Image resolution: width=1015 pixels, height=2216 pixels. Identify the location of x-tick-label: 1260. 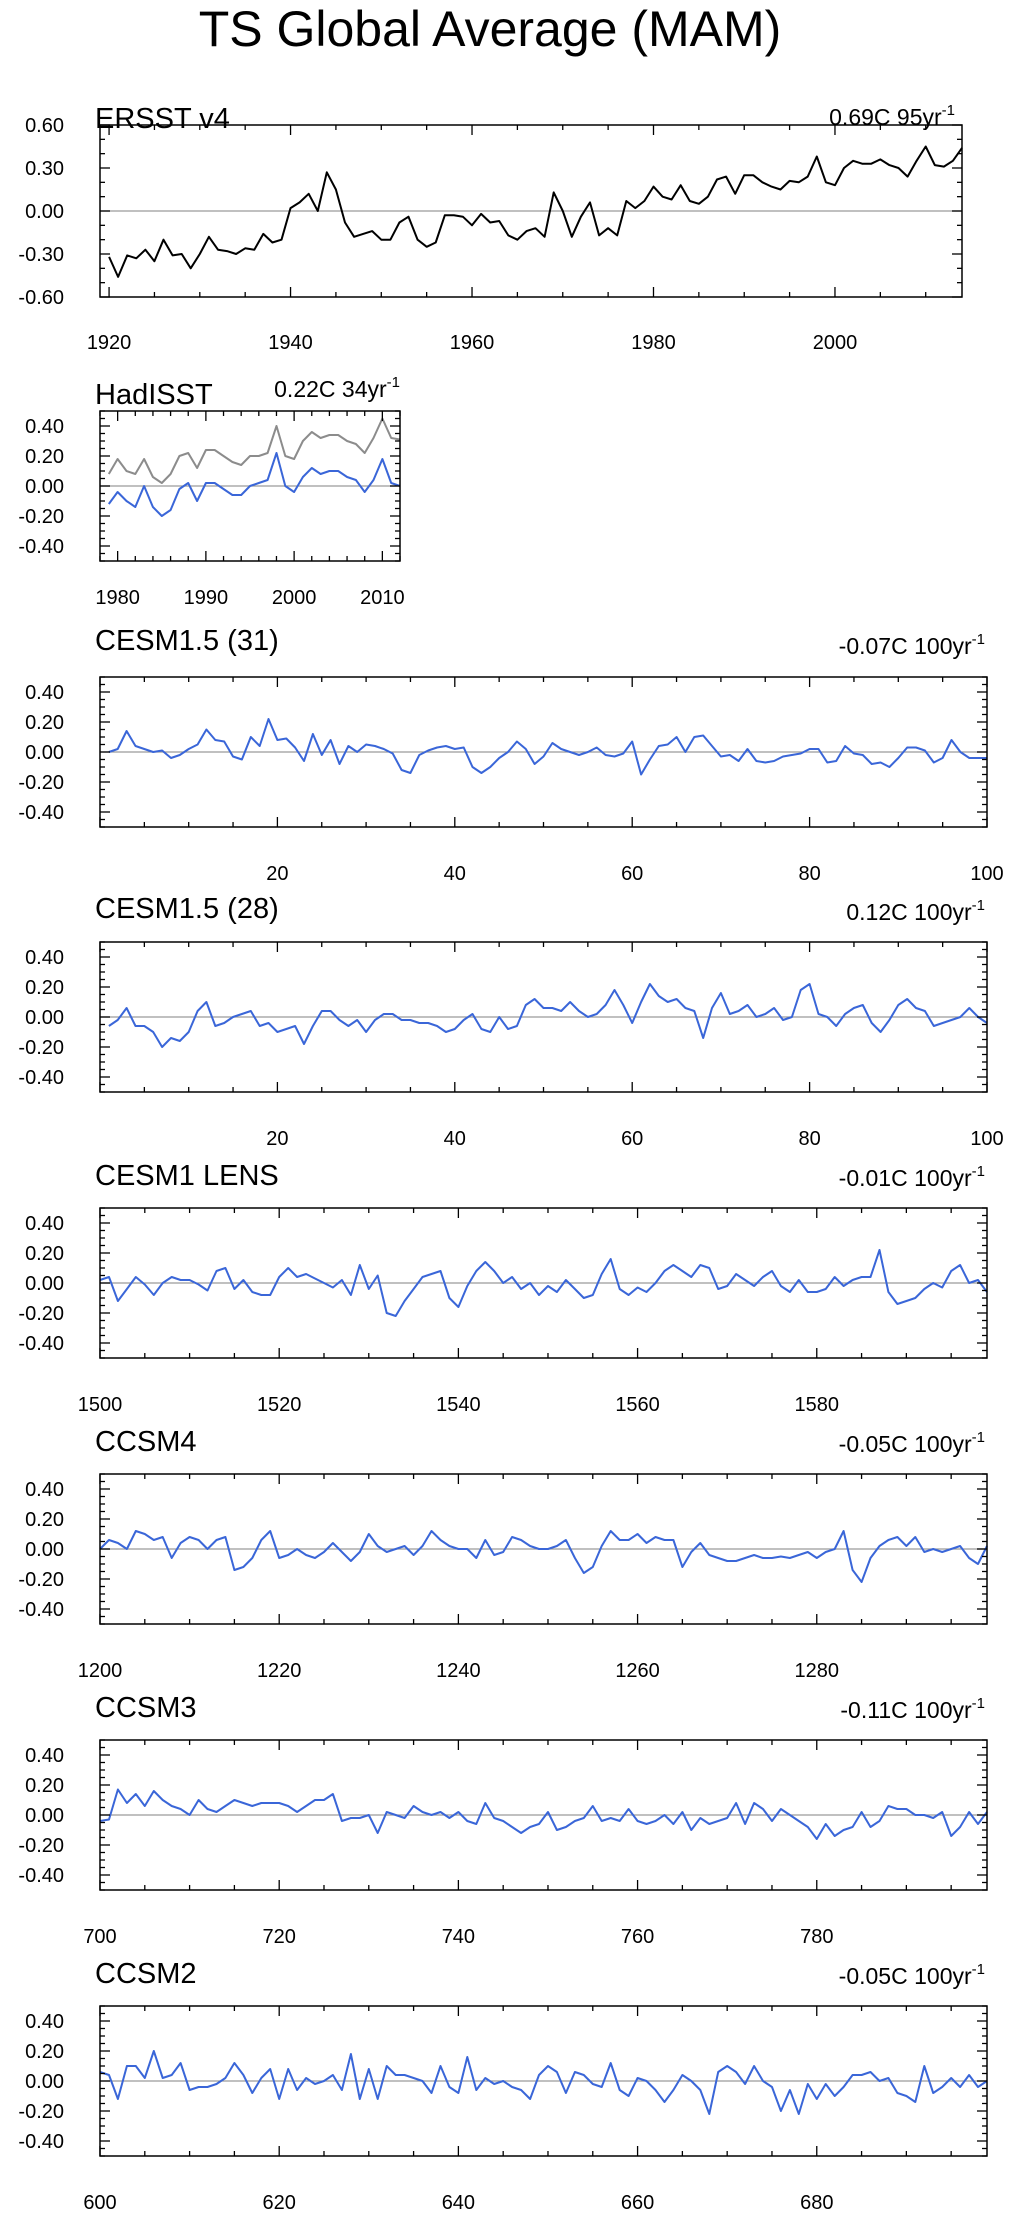
(637, 1671).